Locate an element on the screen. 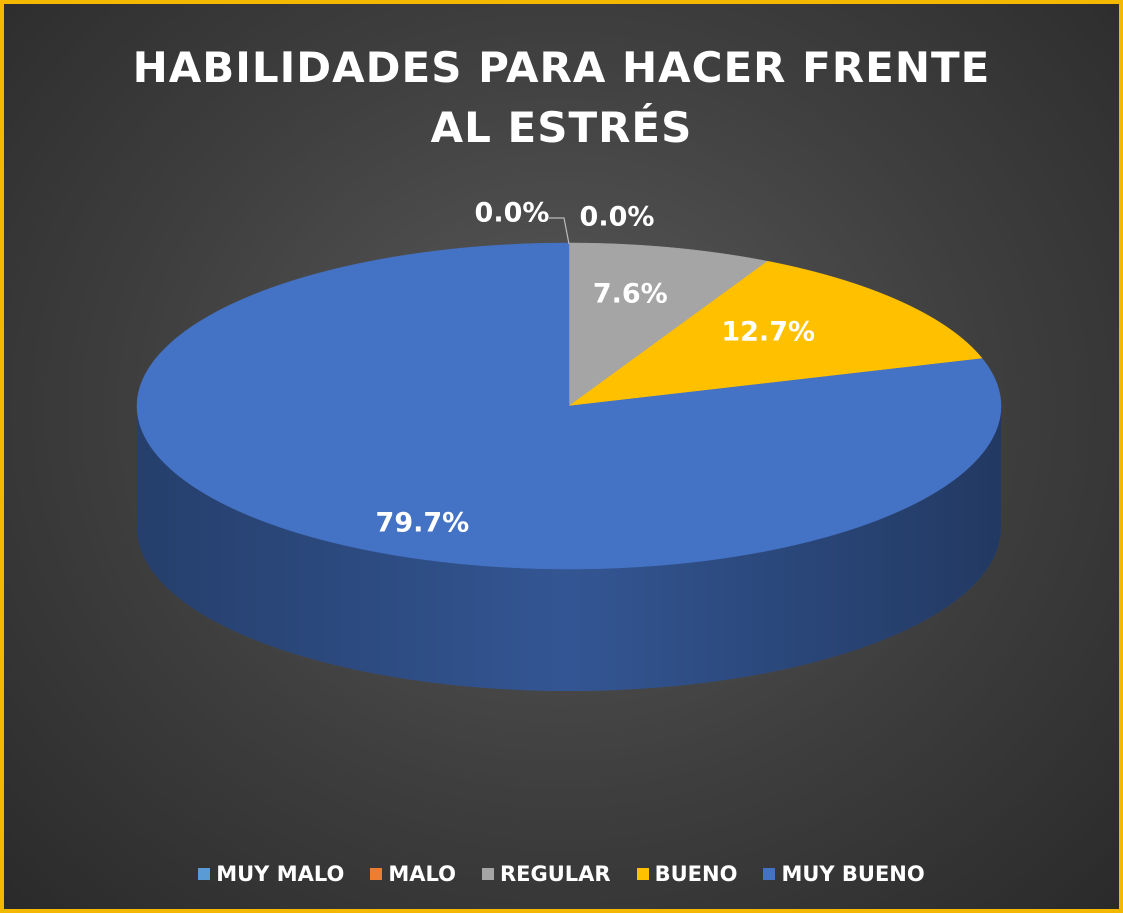 This screenshot has width=1123, height=913. legend-item: MUY MALO is located at coordinates (271, 874).